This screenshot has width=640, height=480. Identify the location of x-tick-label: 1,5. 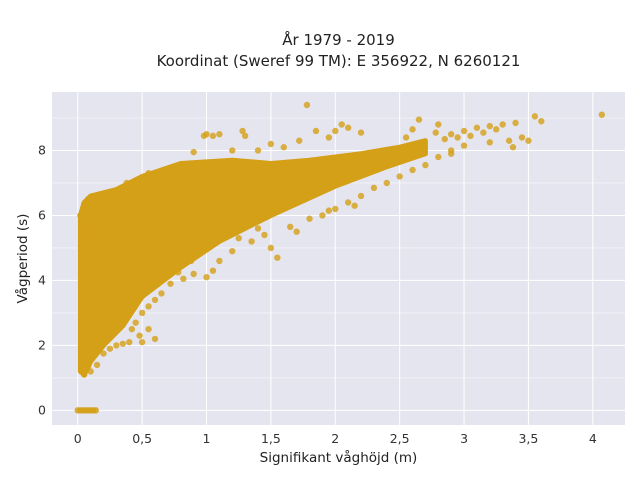
(271, 438).